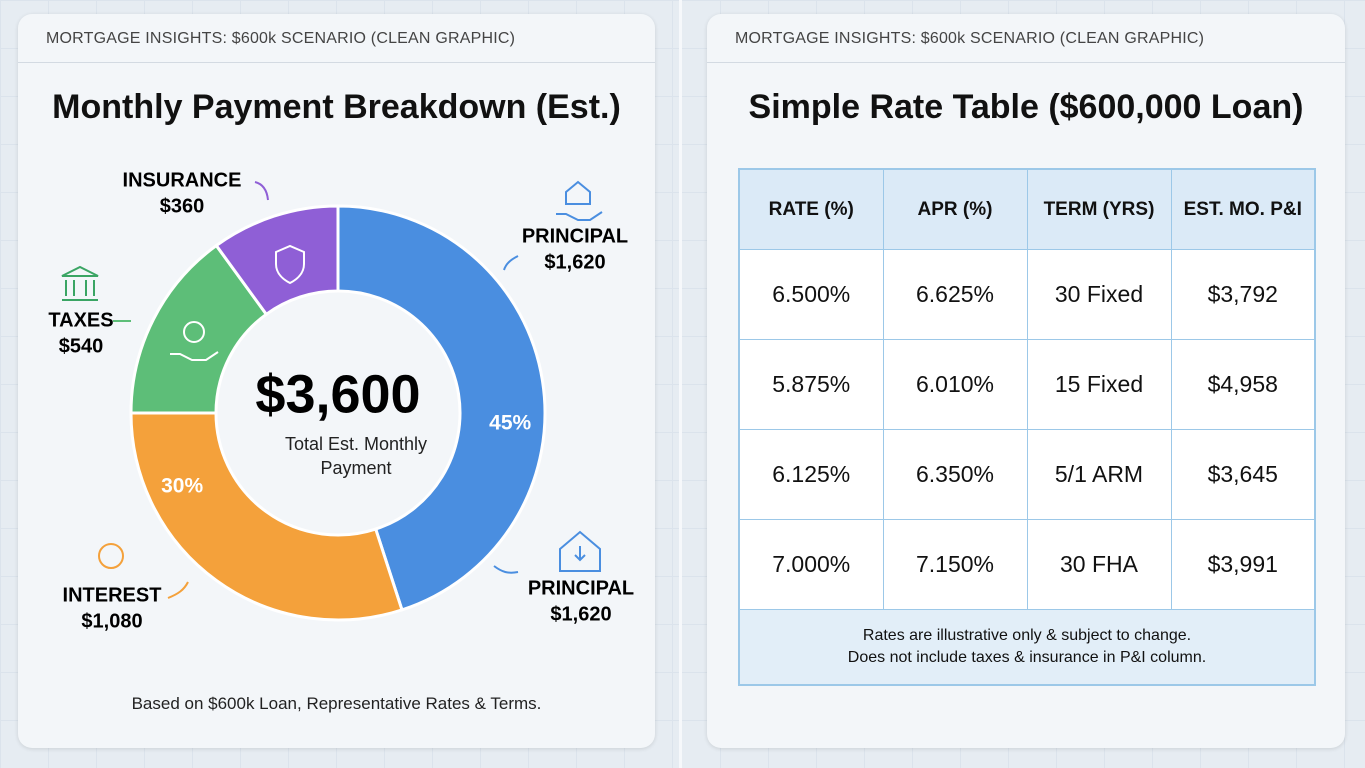 Image resolution: width=1365 pixels, height=768 pixels. What do you see at coordinates (510, 422) in the screenshot?
I see `percent-label: 45%` at bounding box center [510, 422].